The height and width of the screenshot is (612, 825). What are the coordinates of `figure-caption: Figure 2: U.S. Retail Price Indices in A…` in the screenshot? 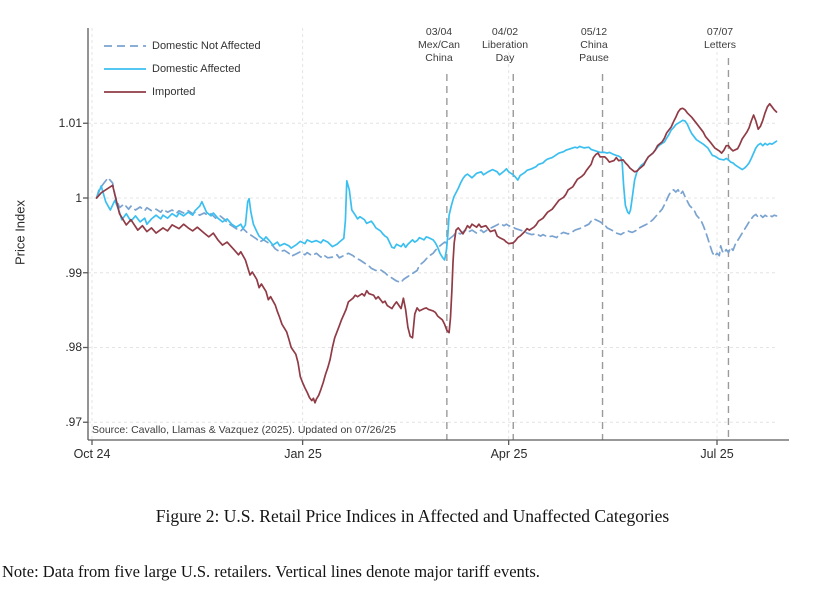 It's located at (412, 516).